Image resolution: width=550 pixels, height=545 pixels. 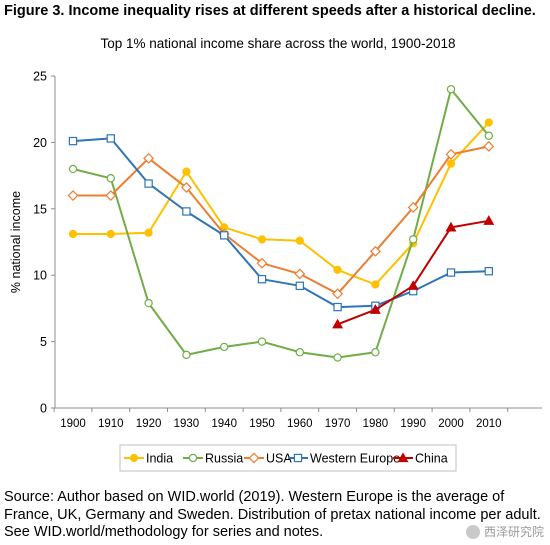 I want to click on x-tick-label: 1900, so click(x=73, y=424).